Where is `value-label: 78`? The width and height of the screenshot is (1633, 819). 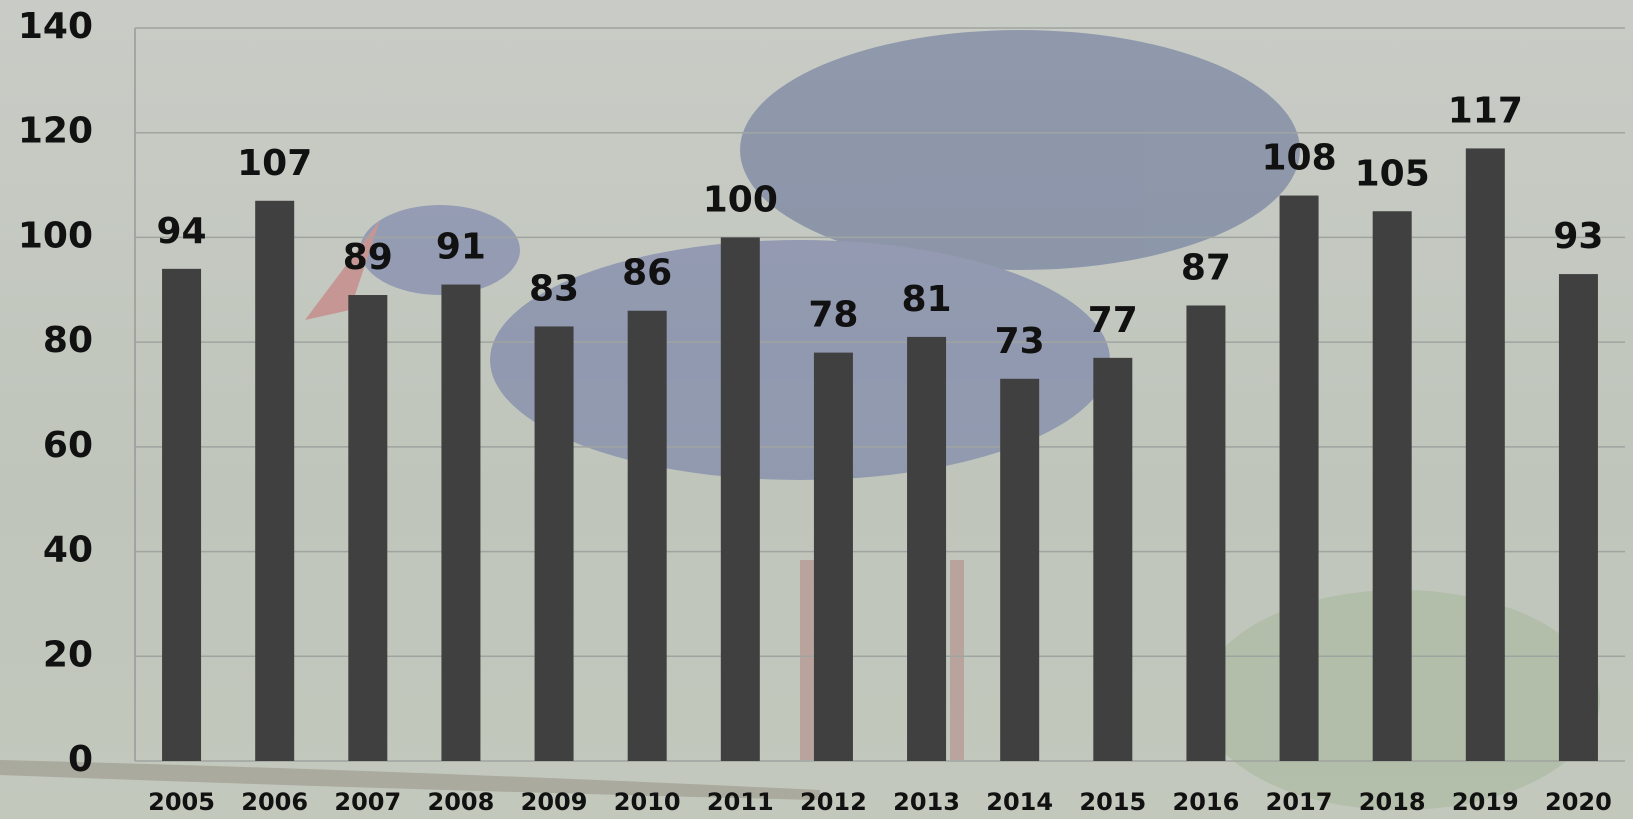 value-label: 78 is located at coordinates (833, 315).